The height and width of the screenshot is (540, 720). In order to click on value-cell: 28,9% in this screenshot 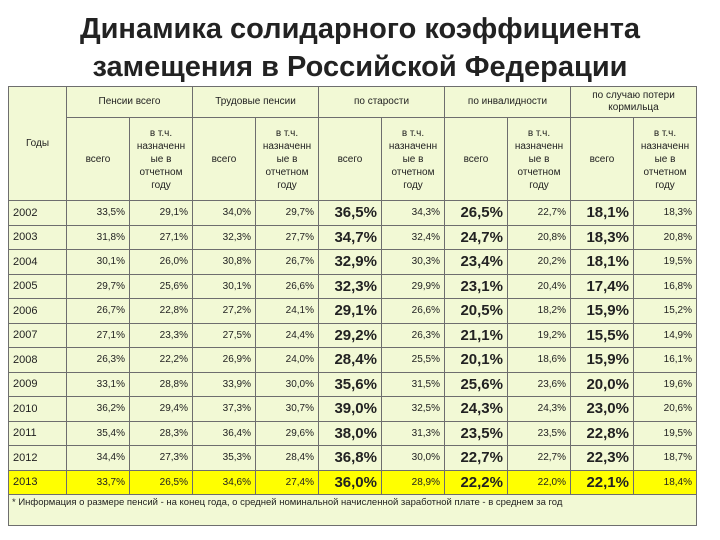, I will do `click(413, 482)`.